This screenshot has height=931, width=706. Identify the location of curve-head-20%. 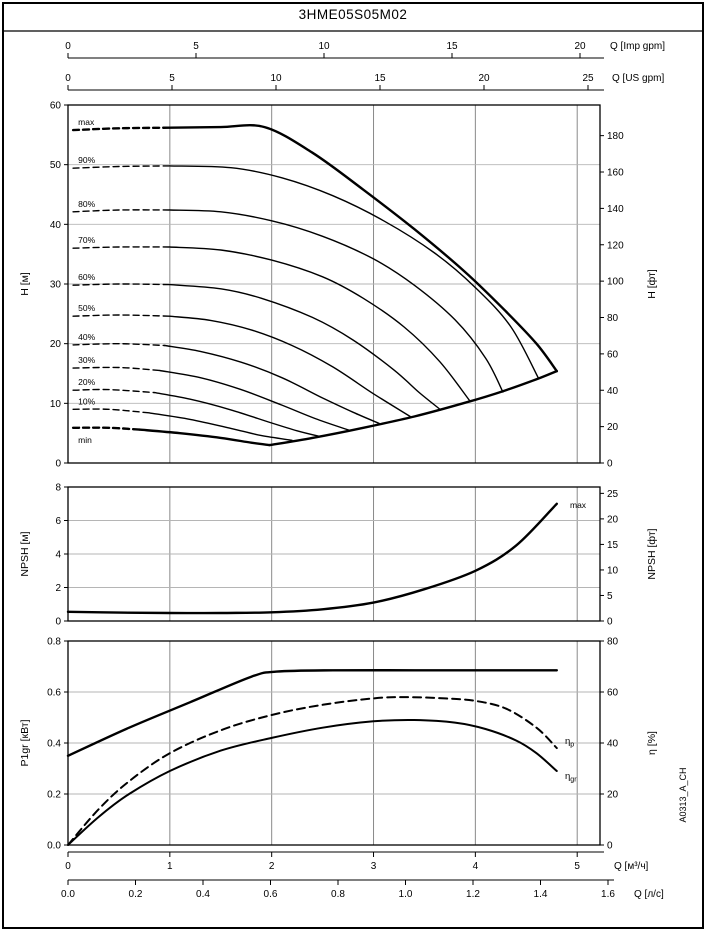
(236, 414).